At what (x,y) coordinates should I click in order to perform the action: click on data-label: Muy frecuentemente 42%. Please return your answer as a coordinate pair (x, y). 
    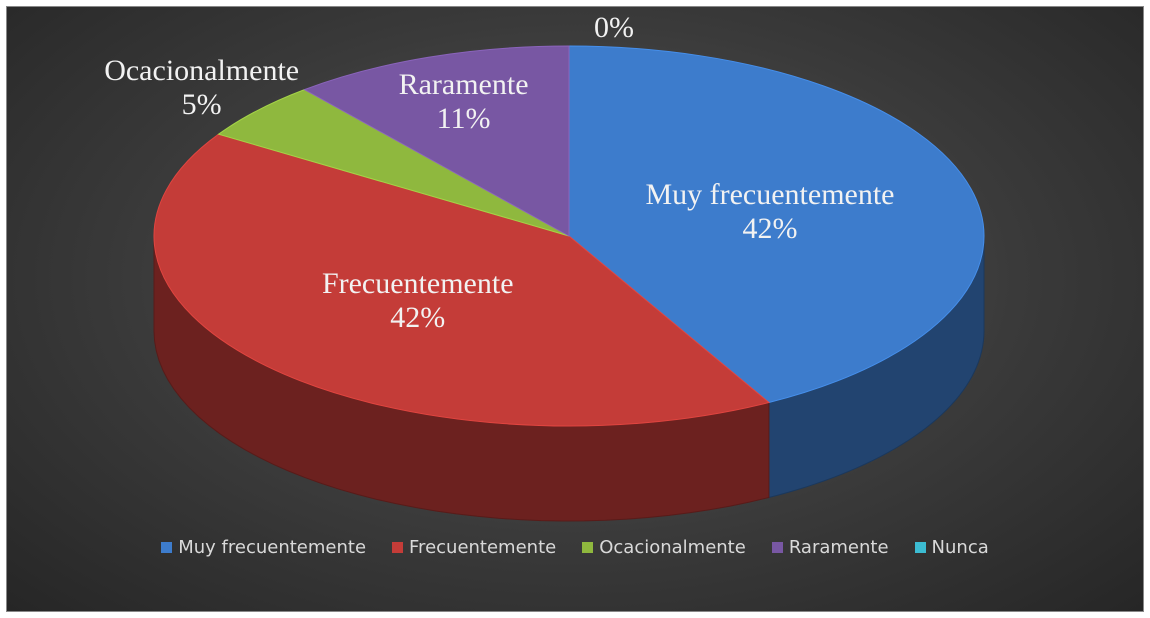
    Looking at the image, I should click on (770, 212).